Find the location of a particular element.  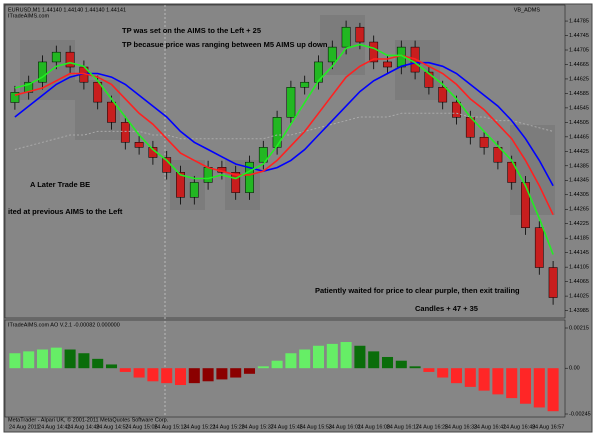

y-tick-label: 1.44025 is located at coordinates (579, 297).